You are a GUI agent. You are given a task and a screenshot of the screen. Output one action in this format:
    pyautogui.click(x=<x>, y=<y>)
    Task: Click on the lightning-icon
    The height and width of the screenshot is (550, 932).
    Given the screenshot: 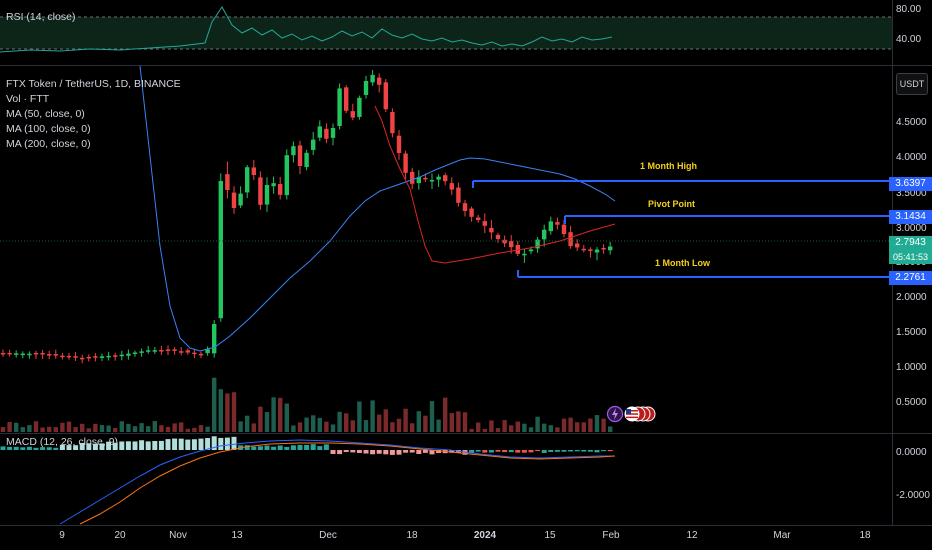 What is the action you would take?
    pyautogui.click(x=632, y=414)
    